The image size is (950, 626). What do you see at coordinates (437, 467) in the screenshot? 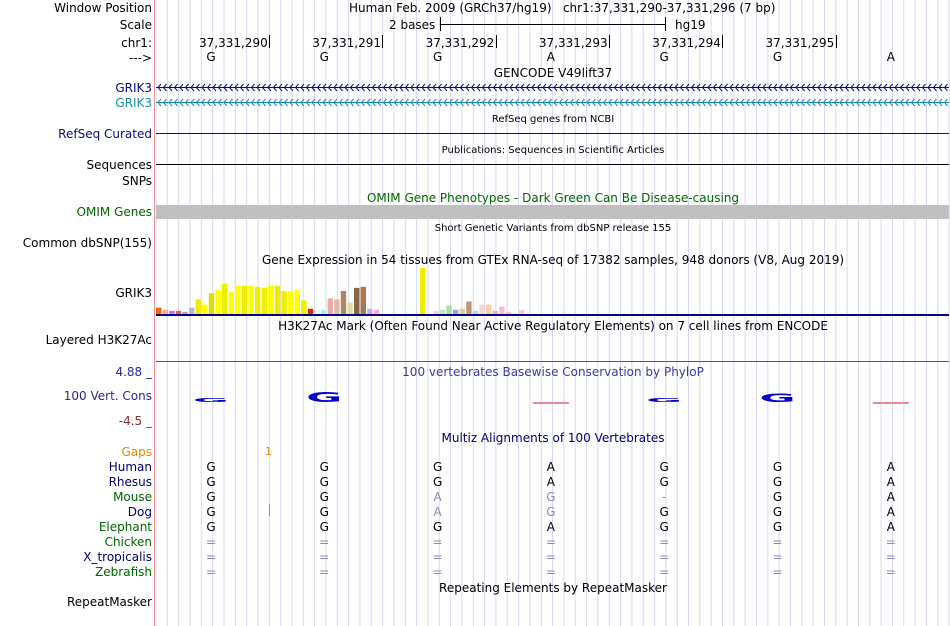
I see `multiz-base: G` at bounding box center [437, 467].